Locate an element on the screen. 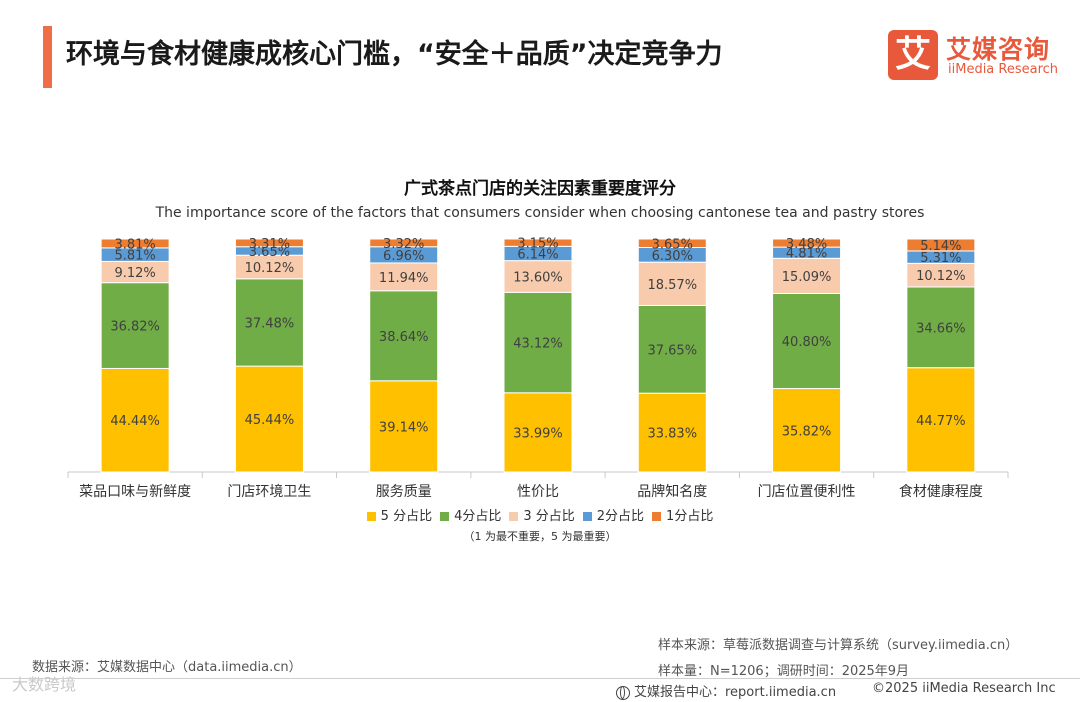  bar-data-label: 44.44% is located at coordinates (135, 421).